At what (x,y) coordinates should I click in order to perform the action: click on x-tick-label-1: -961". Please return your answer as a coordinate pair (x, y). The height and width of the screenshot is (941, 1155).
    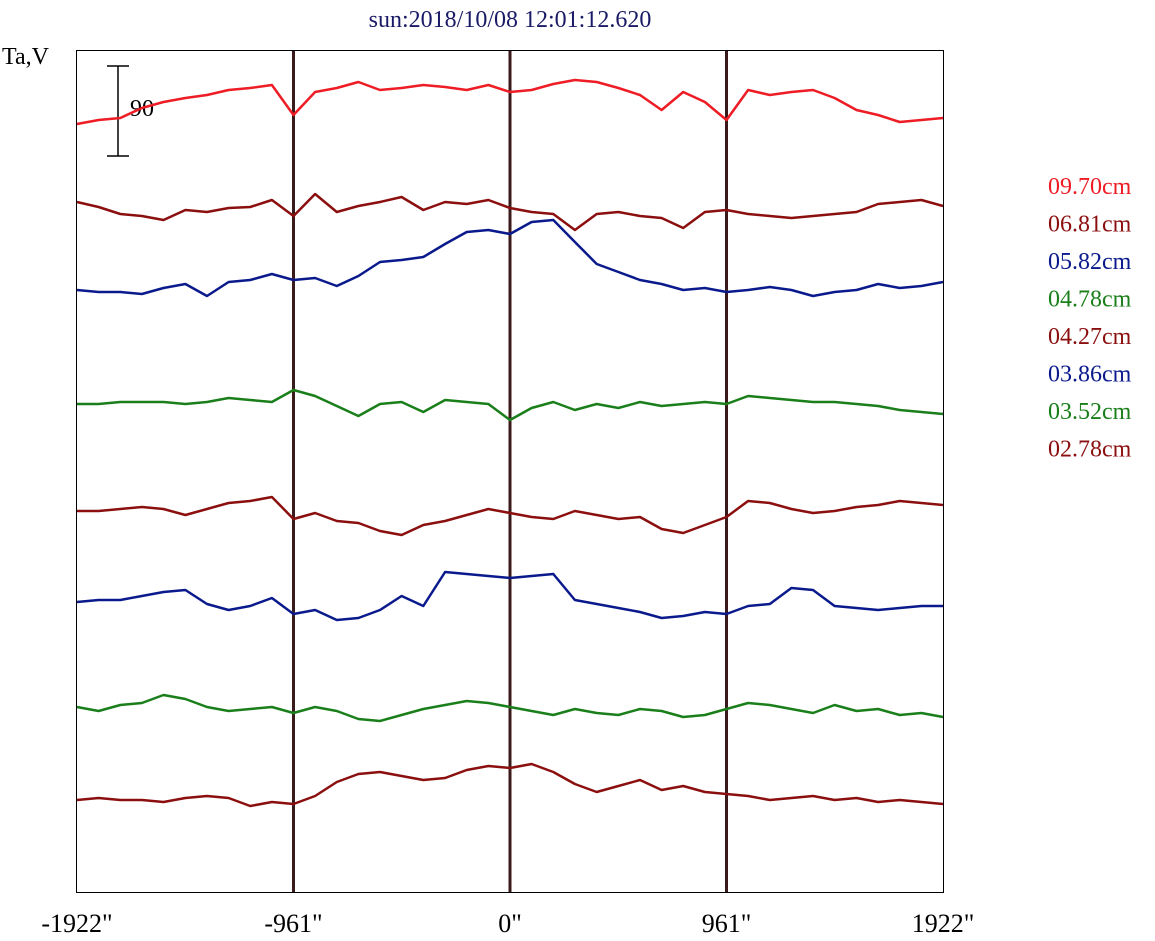
    Looking at the image, I should click on (293, 923).